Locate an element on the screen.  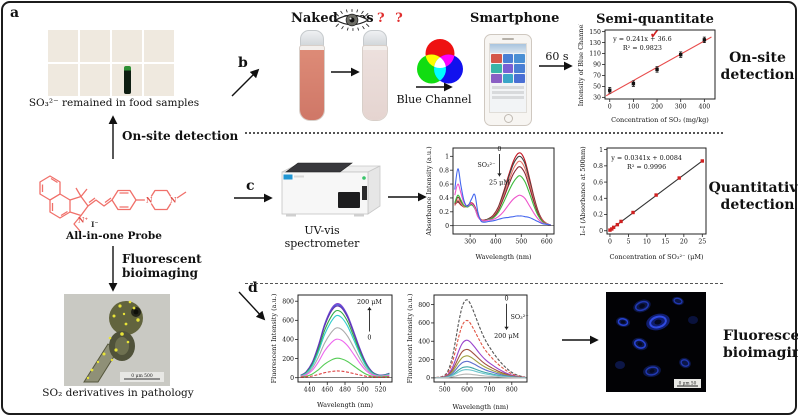
svg-text: 90 is located at coordinates (597, 65).